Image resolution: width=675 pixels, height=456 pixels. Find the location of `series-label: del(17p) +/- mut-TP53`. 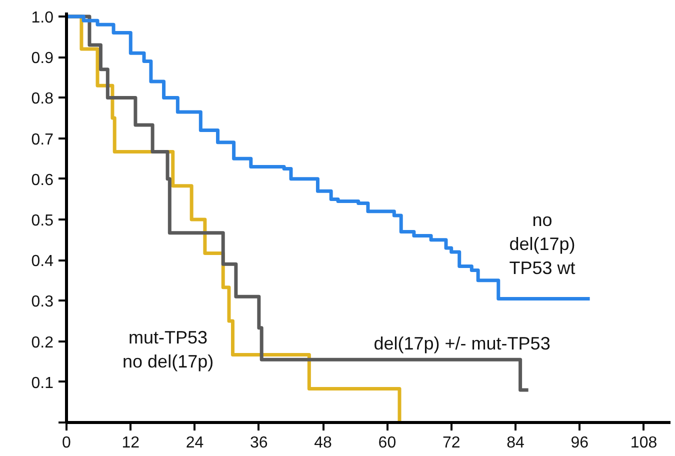

series-label: del(17p) +/- mut-TP53 is located at coordinates (462, 343).